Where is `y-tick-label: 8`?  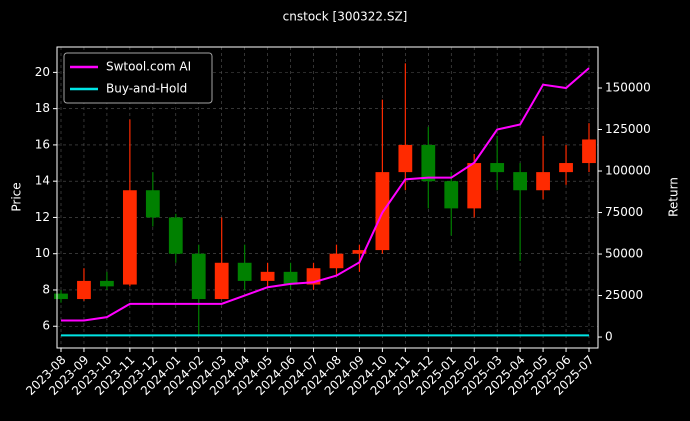 y-tick-label: 8 is located at coordinates (46, 289).